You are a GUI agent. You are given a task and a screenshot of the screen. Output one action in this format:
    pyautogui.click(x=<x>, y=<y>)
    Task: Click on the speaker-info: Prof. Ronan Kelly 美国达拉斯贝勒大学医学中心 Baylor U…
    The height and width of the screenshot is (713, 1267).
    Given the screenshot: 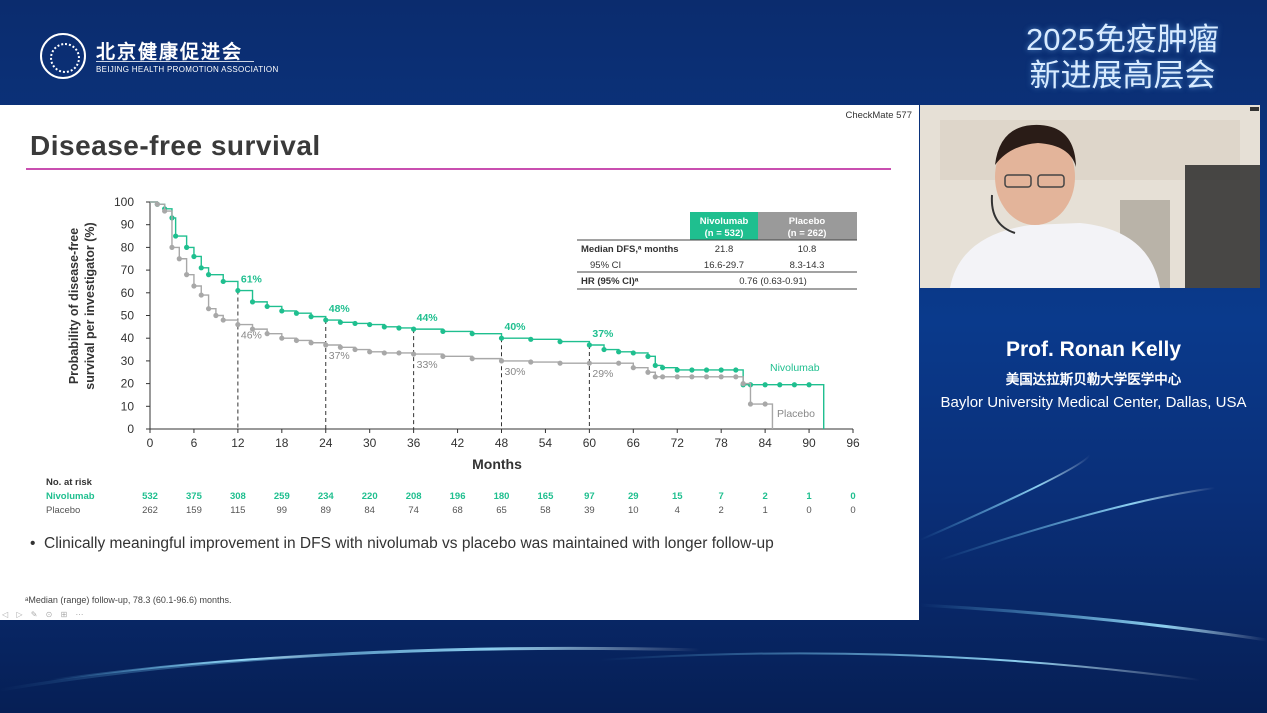 What is the action you would take?
    pyautogui.click(x=1093, y=374)
    